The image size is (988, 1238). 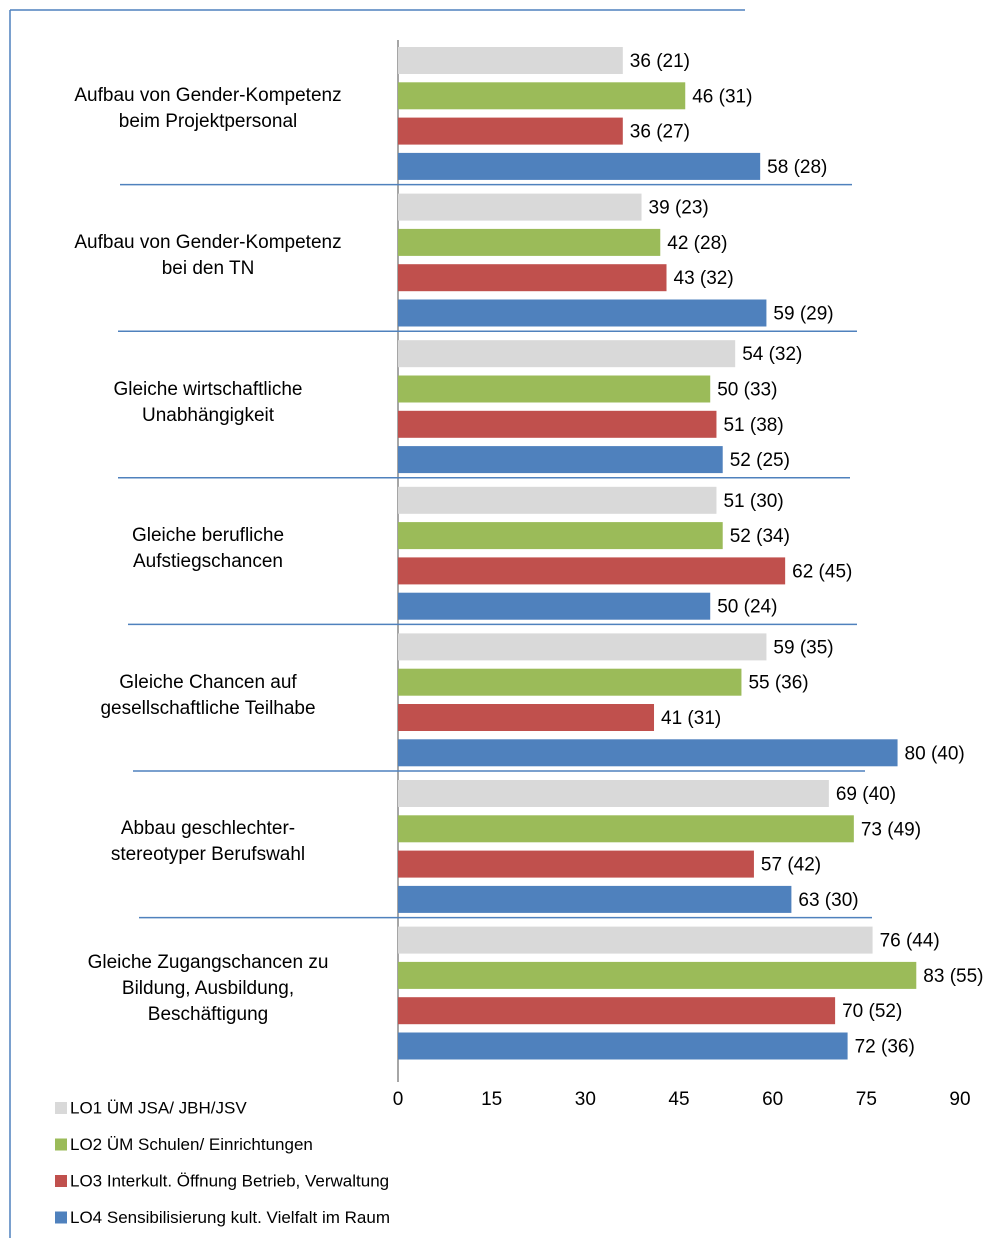 What do you see at coordinates (208, 255) in the screenshot?
I see `category-label: Aufbau von Gender-Kompetenz bei den TN` at bounding box center [208, 255].